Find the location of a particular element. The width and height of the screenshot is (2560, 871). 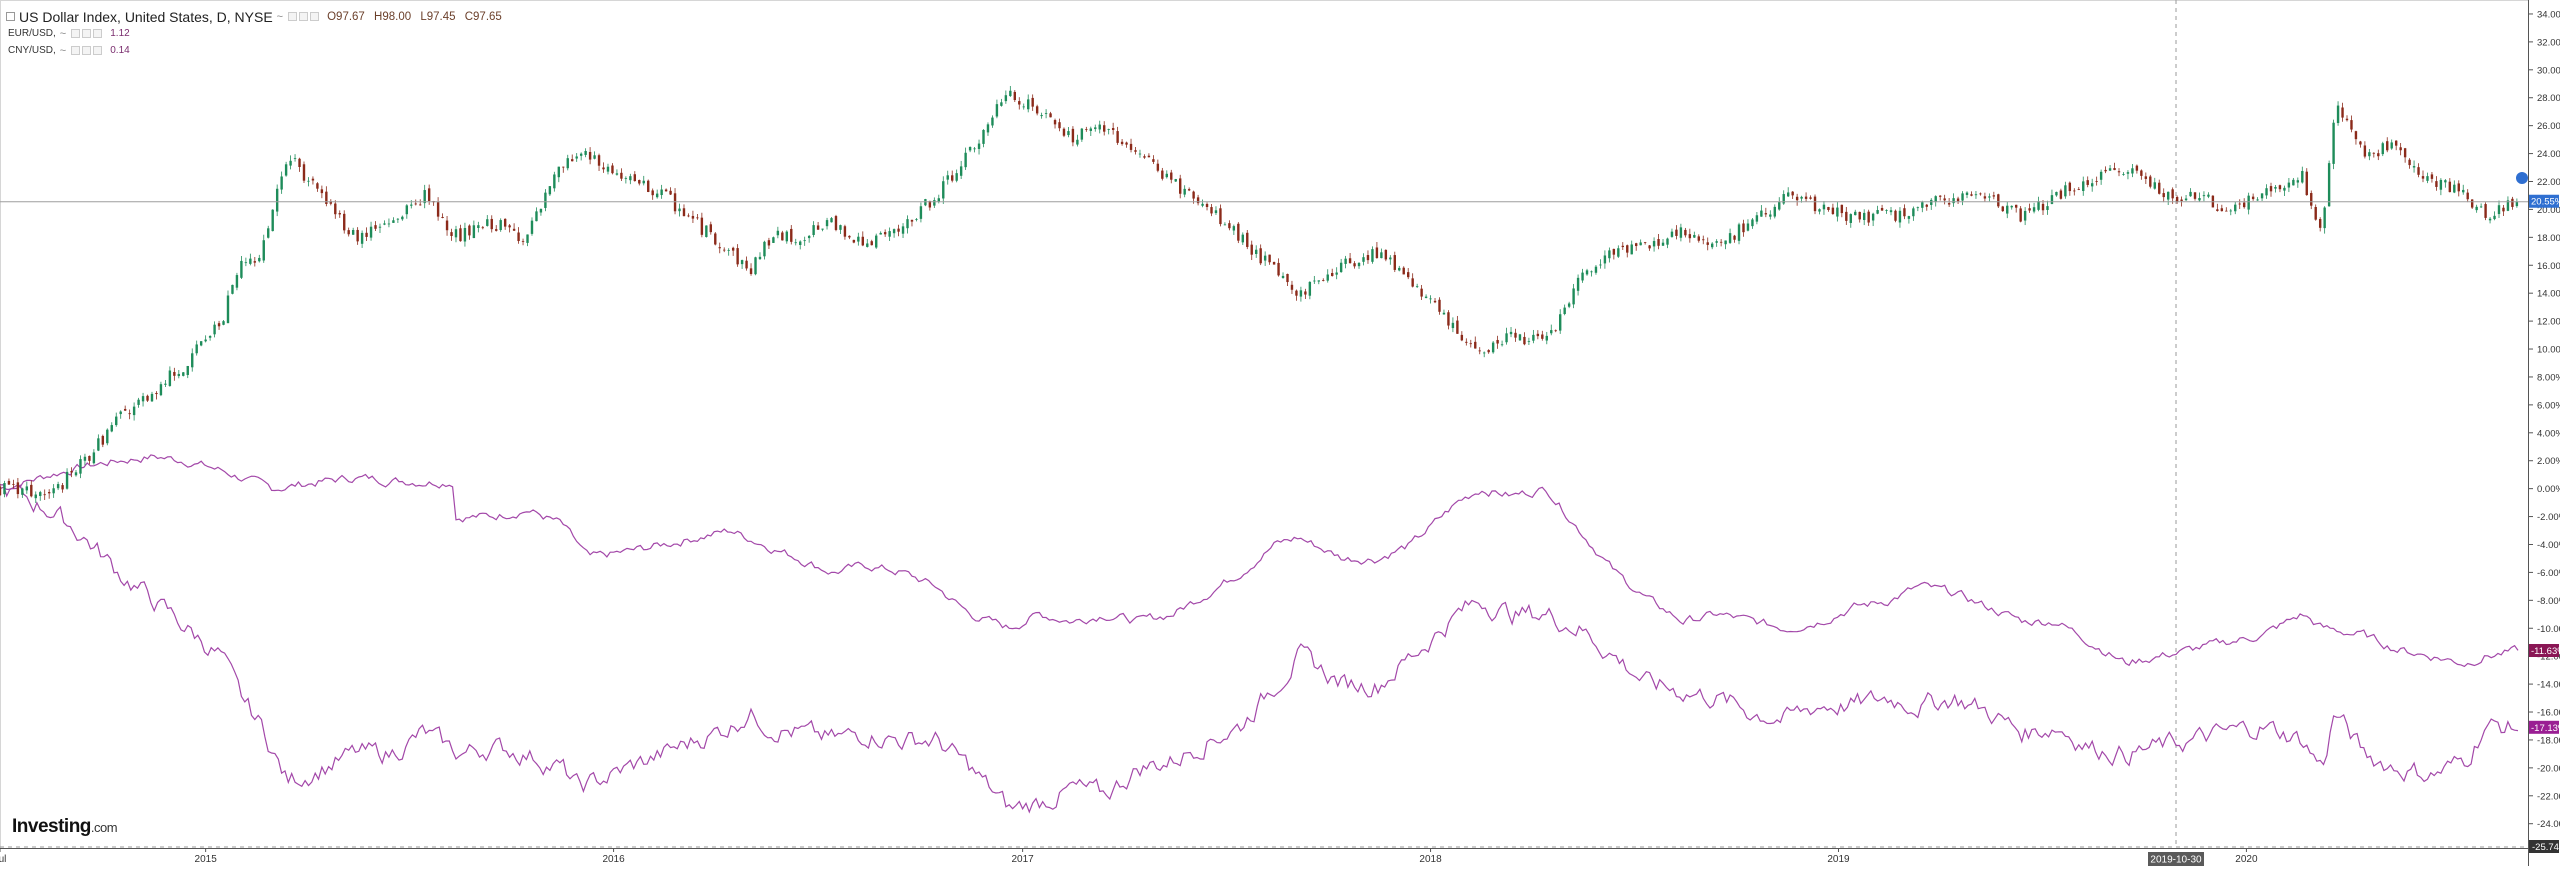

y-tick-label: -8.00% is located at coordinates (2548, 601).